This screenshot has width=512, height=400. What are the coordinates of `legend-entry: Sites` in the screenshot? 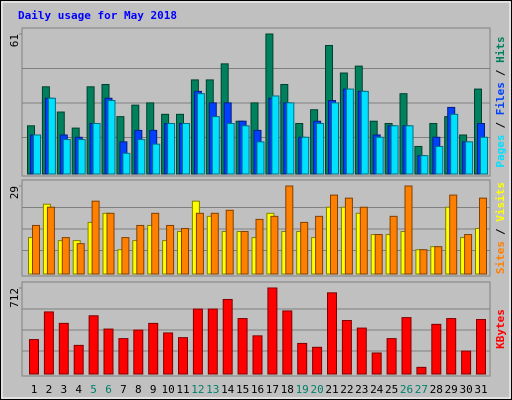 It's located at (500, 257).